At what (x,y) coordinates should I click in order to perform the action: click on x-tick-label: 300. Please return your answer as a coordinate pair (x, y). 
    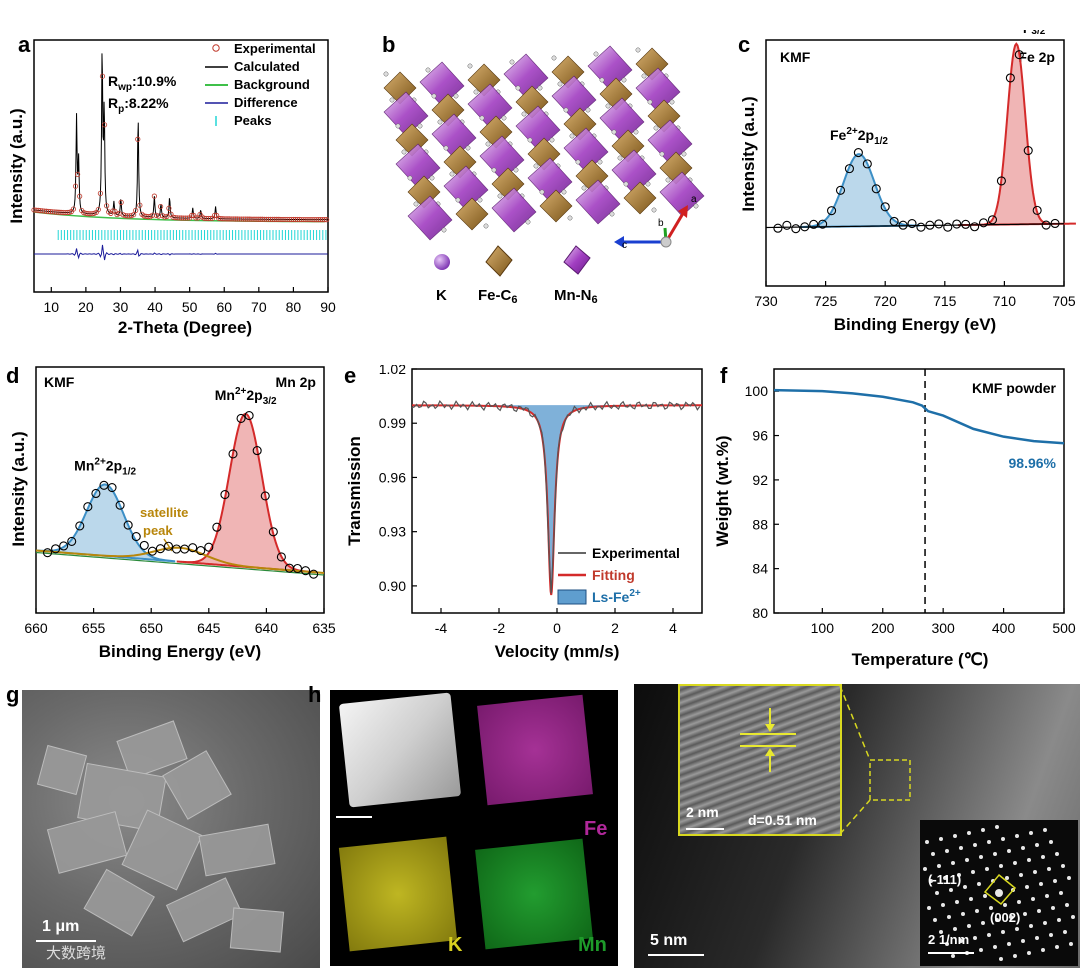
    Looking at the image, I should click on (943, 628).